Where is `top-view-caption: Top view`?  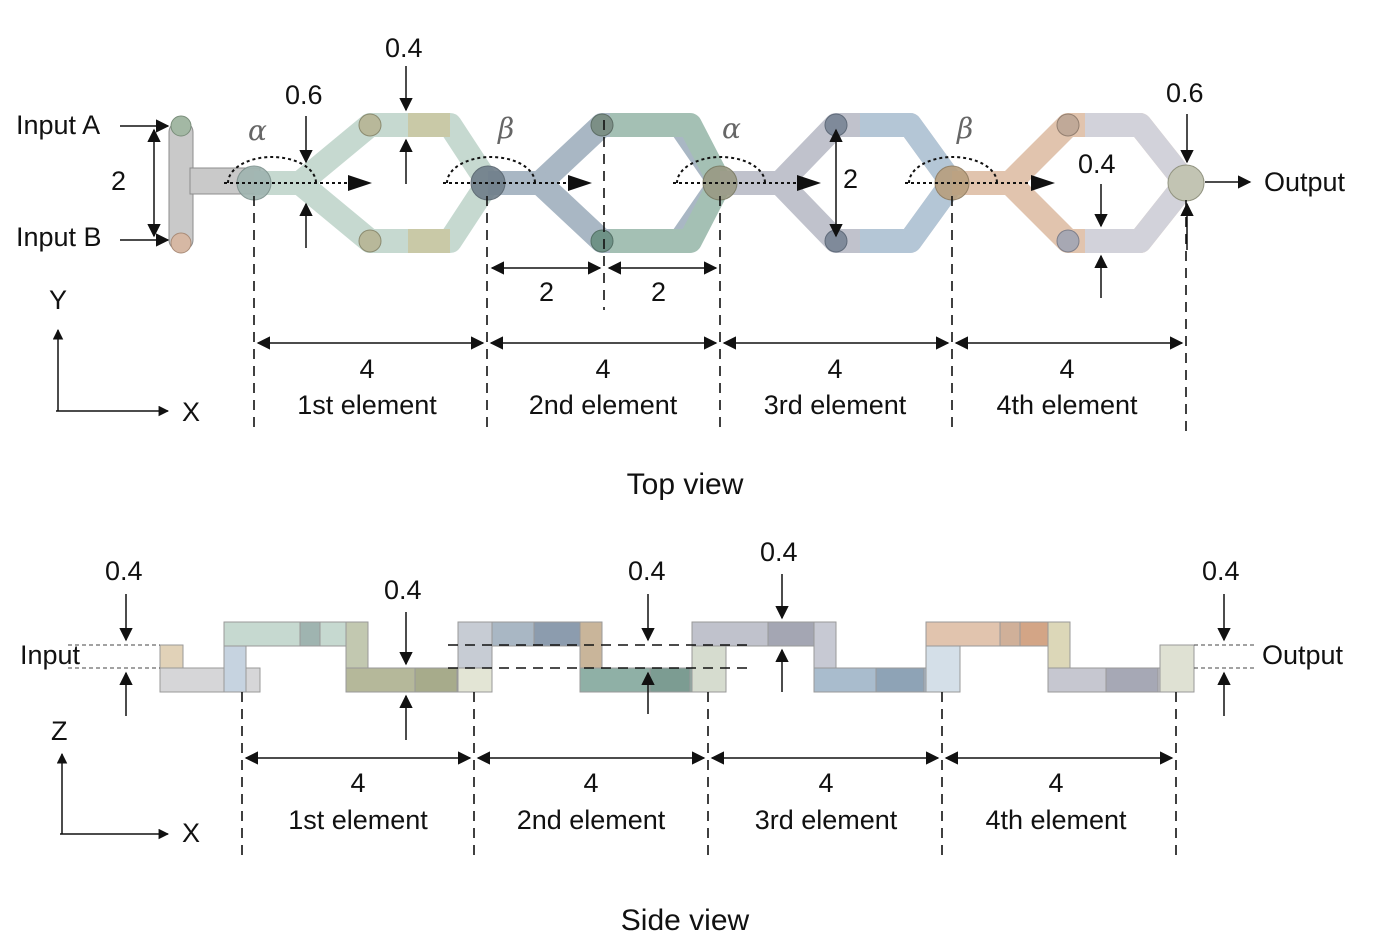 top-view-caption: Top view is located at coordinates (685, 484).